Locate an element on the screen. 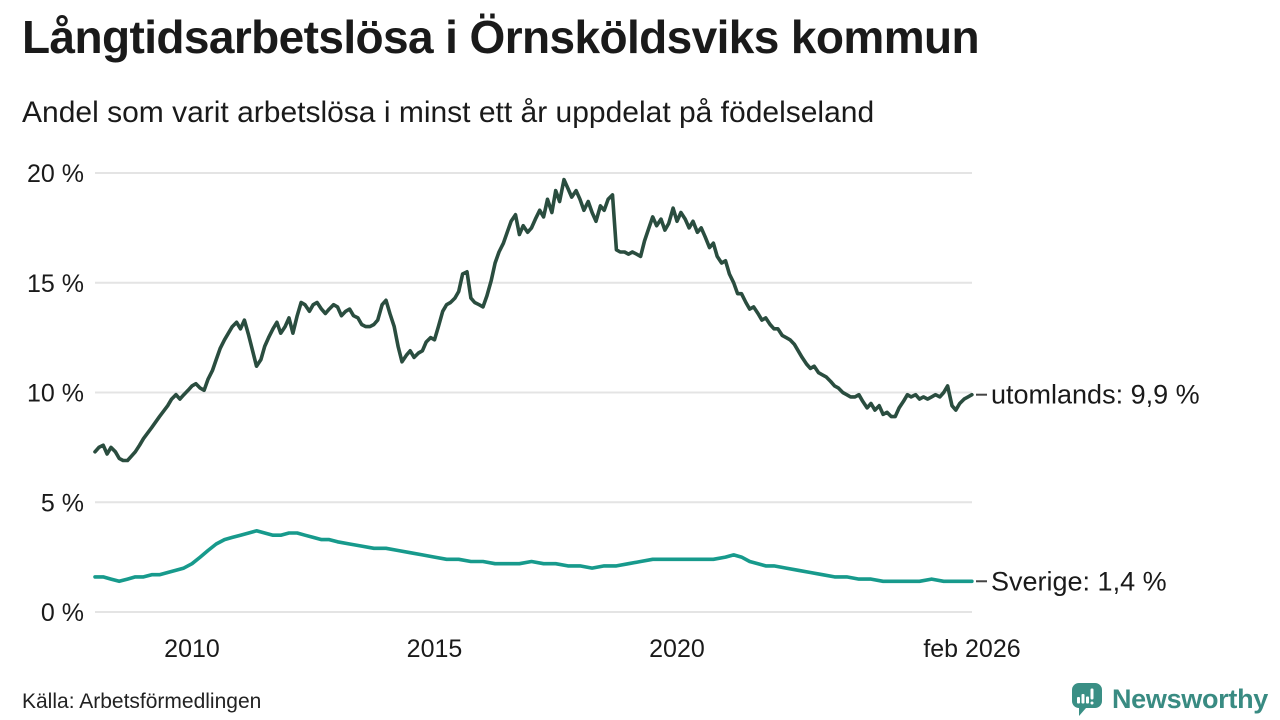 This screenshot has height=720, width=1280. newsworthy-icon is located at coordinates (1086, 699).